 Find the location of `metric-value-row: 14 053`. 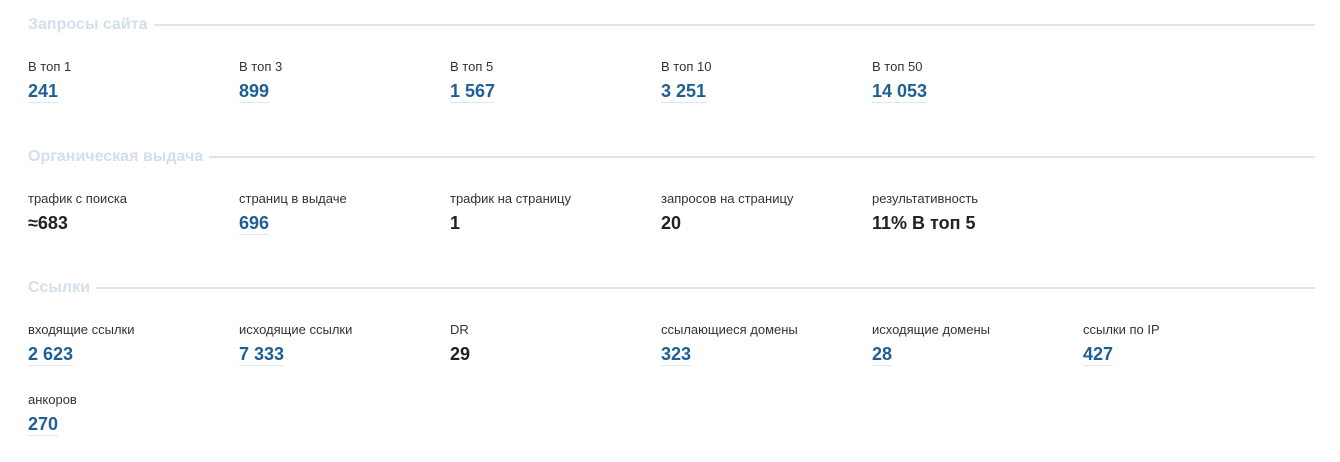

metric-value-row: 14 053 is located at coordinates (977, 89).